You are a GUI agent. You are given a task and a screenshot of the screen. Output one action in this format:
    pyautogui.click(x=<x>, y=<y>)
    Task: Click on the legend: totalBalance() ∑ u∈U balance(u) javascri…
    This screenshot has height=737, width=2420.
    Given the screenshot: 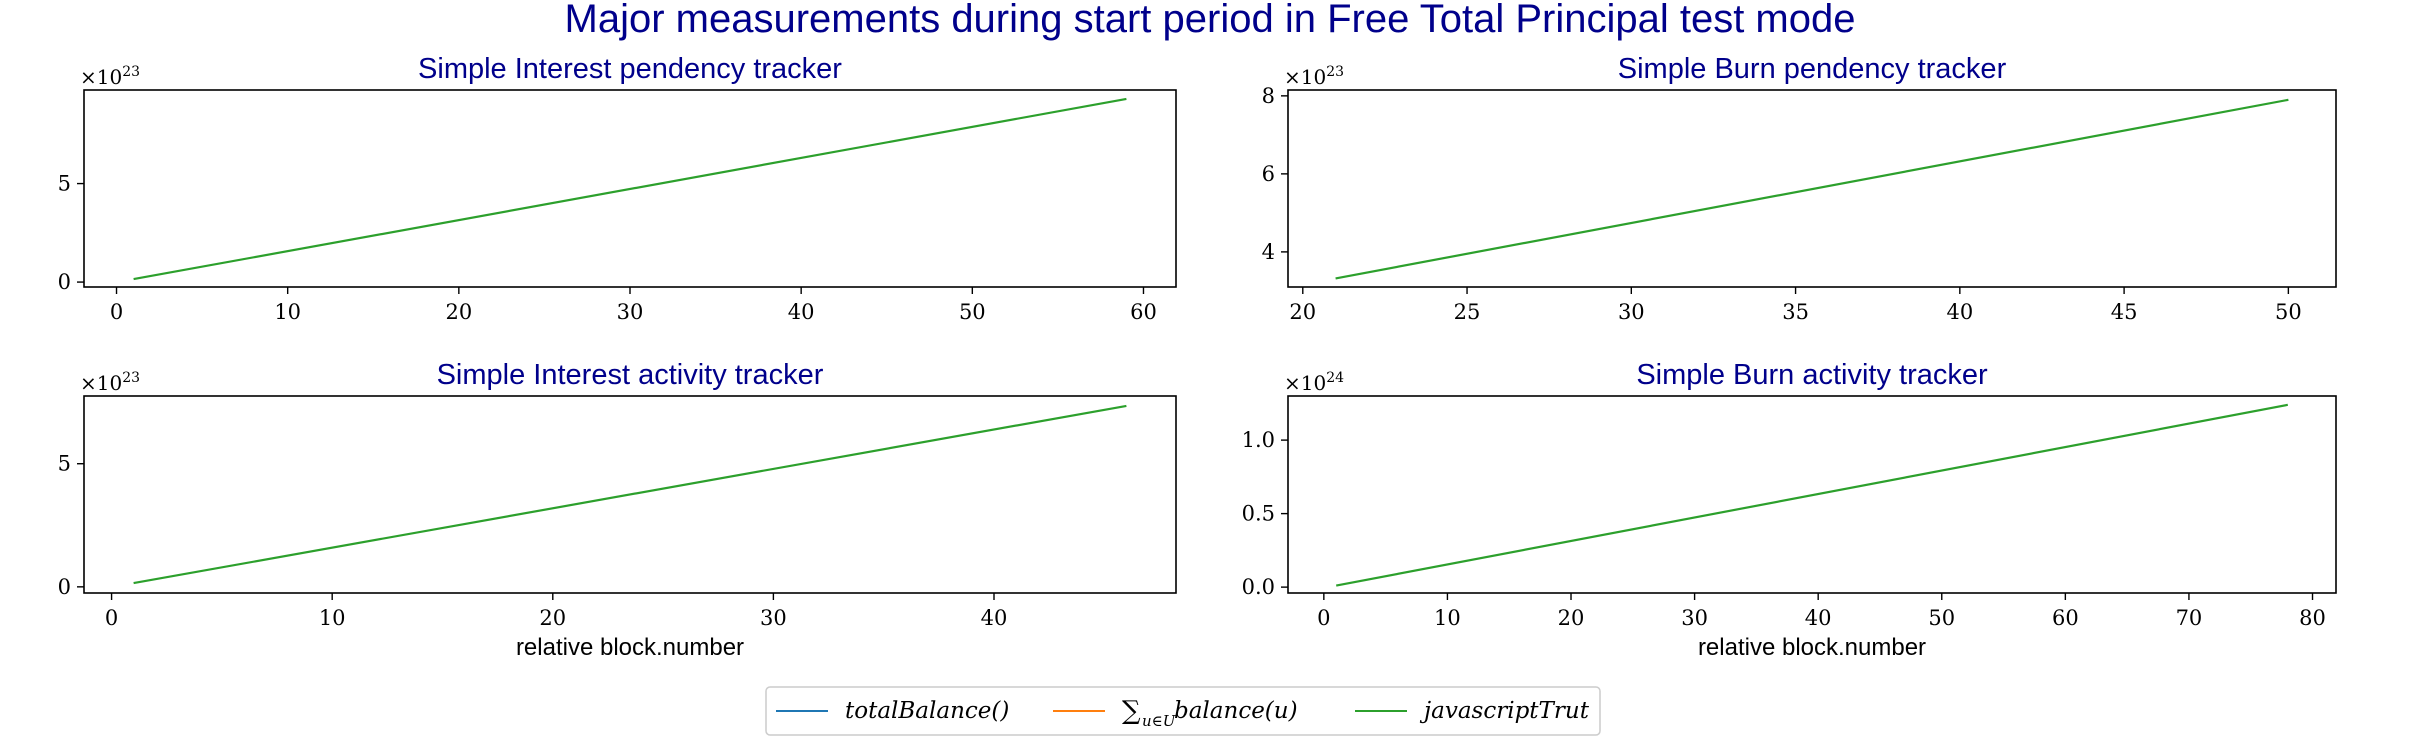 What is the action you would take?
    pyautogui.click(x=1183, y=711)
    